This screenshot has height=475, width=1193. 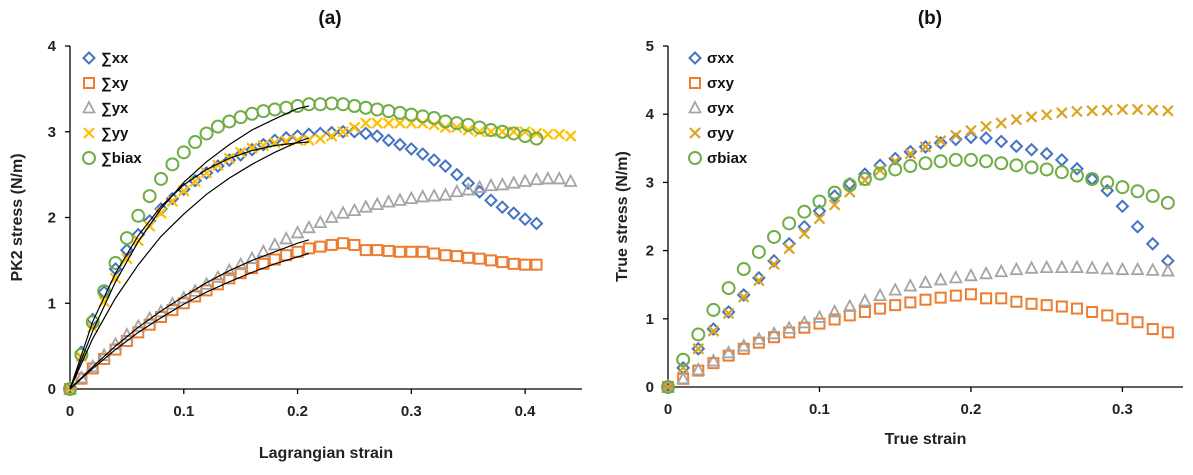 I want to click on x-axis-title: True strain, so click(x=926, y=439).